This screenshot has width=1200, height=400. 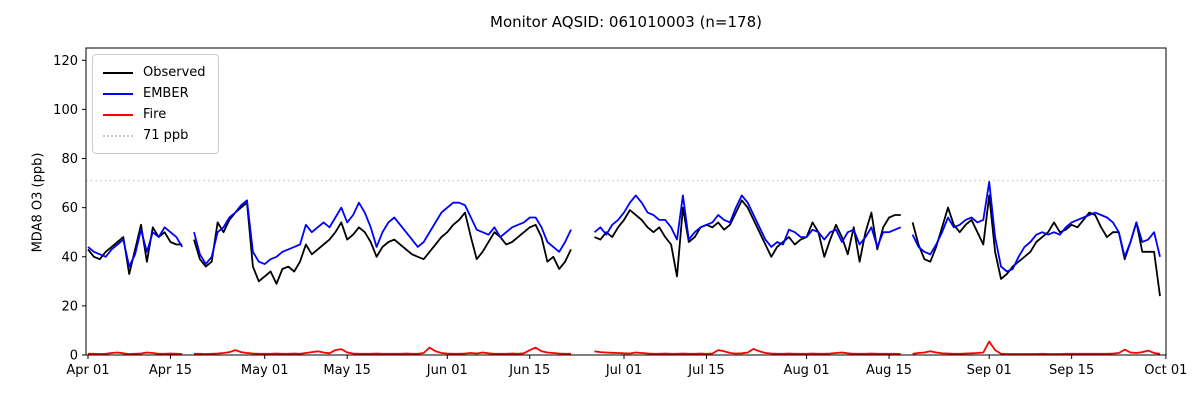 What do you see at coordinates (447, 370) in the screenshot?
I see `svg-text: Jun 01` at bounding box center [447, 370].